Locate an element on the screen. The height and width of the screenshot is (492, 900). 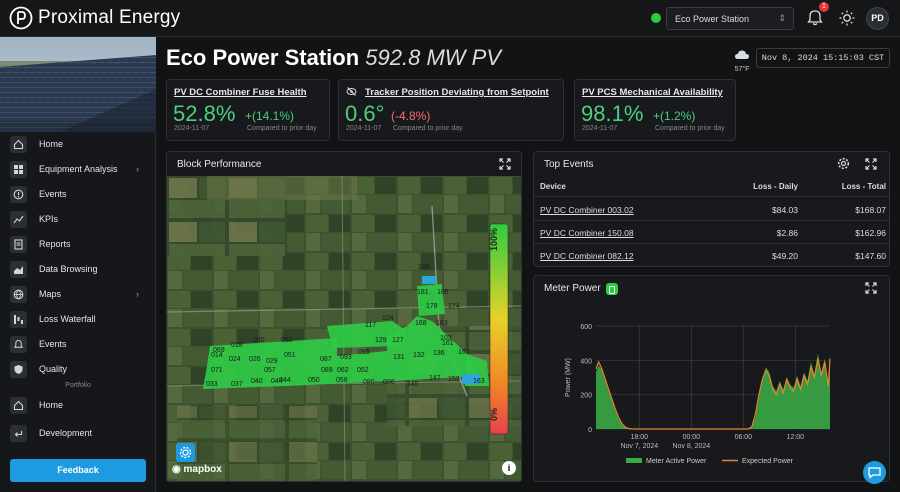
kpi-delta: (-4.8%) is located at coordinates (411, 116).